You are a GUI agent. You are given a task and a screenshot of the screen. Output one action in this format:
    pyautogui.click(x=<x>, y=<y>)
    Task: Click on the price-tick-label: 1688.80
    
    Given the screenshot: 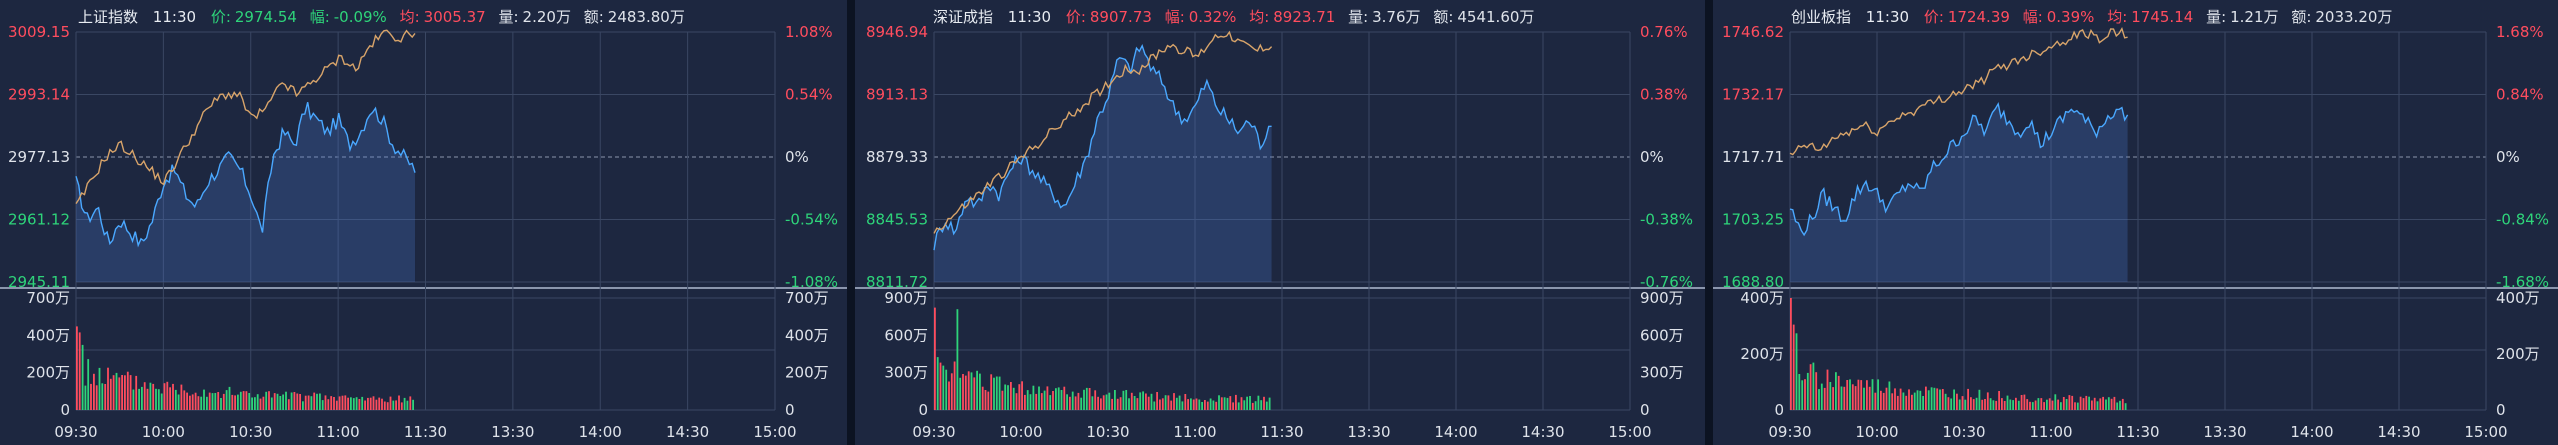 What is the action you would take?
    pyautogui.click(x=1753, y=282)
    